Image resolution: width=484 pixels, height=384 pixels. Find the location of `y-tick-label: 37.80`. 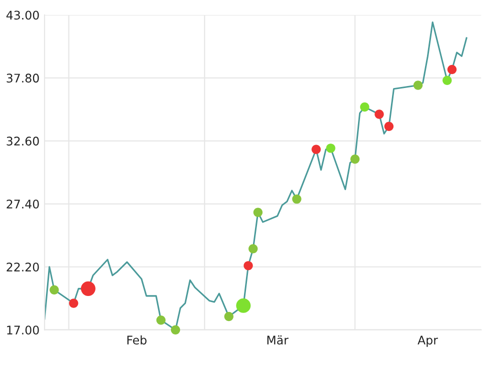

y-tick-label: 37.80 is located at coordinates (22, 78).